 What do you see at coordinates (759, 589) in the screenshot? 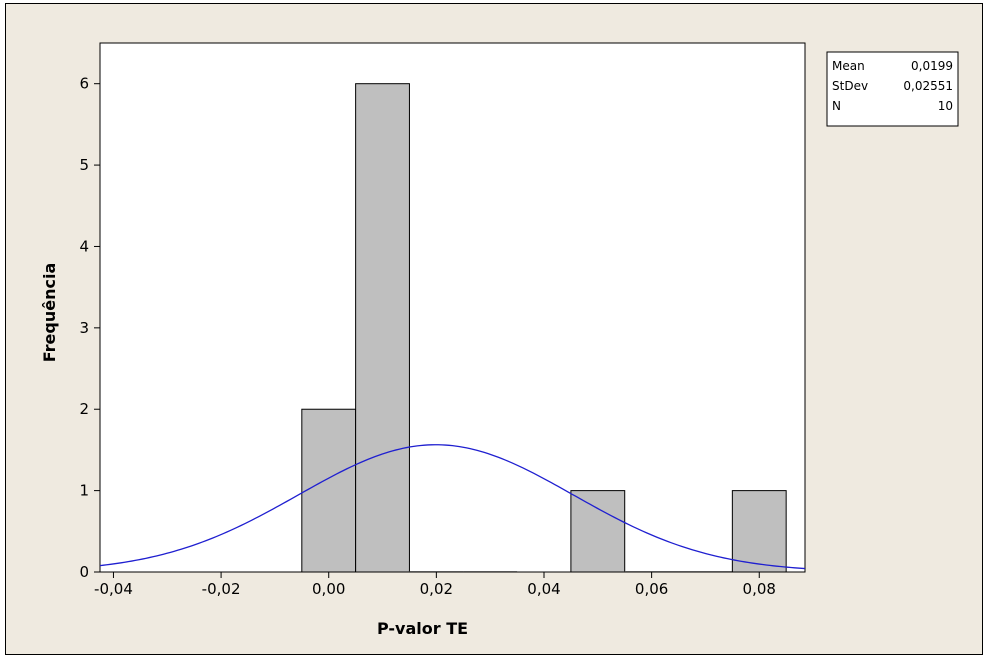
I see `x-tick-label-6: 0,08` at bounding box center [759, 589].